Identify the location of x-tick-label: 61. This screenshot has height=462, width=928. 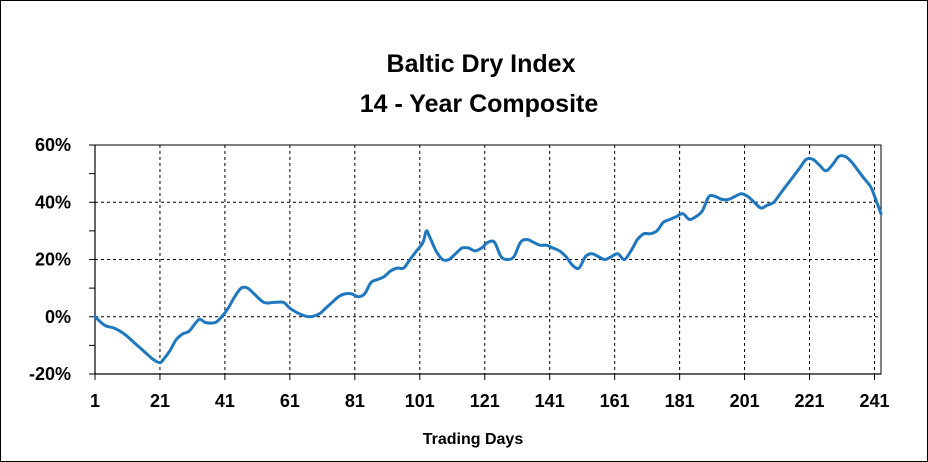
(290, 401).